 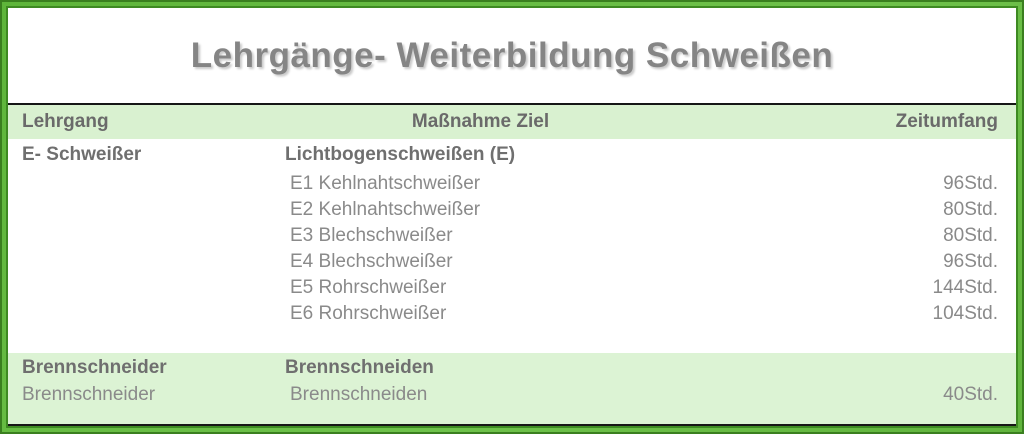 I want to click on table-row-e1: E1 Kehlnahtschweißer 96Std., so click(x=512, y=184).